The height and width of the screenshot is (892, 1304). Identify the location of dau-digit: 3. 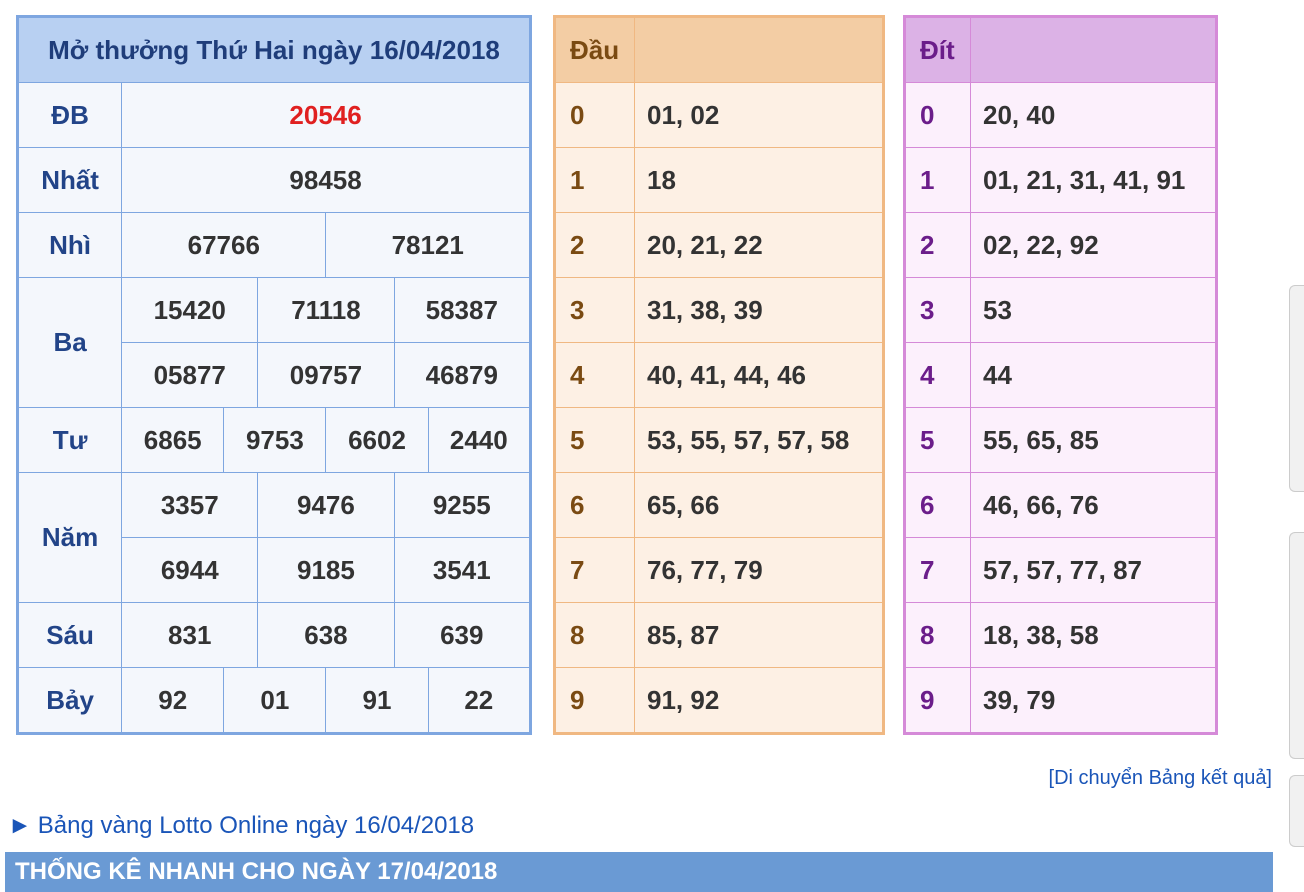
(594, 310).